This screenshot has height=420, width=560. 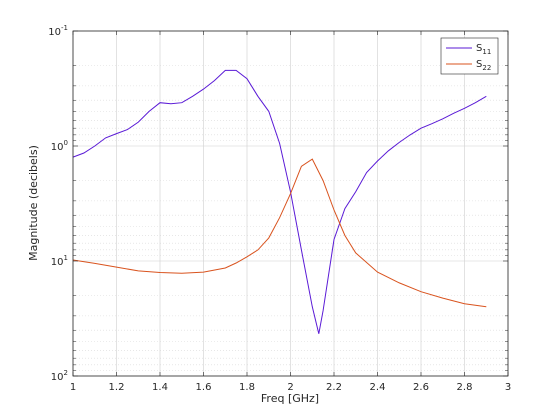 What do you see at coordinates (508, 387) in the screenshot?
I see `x-tick-label: 3` at bounding box center [508, 387].